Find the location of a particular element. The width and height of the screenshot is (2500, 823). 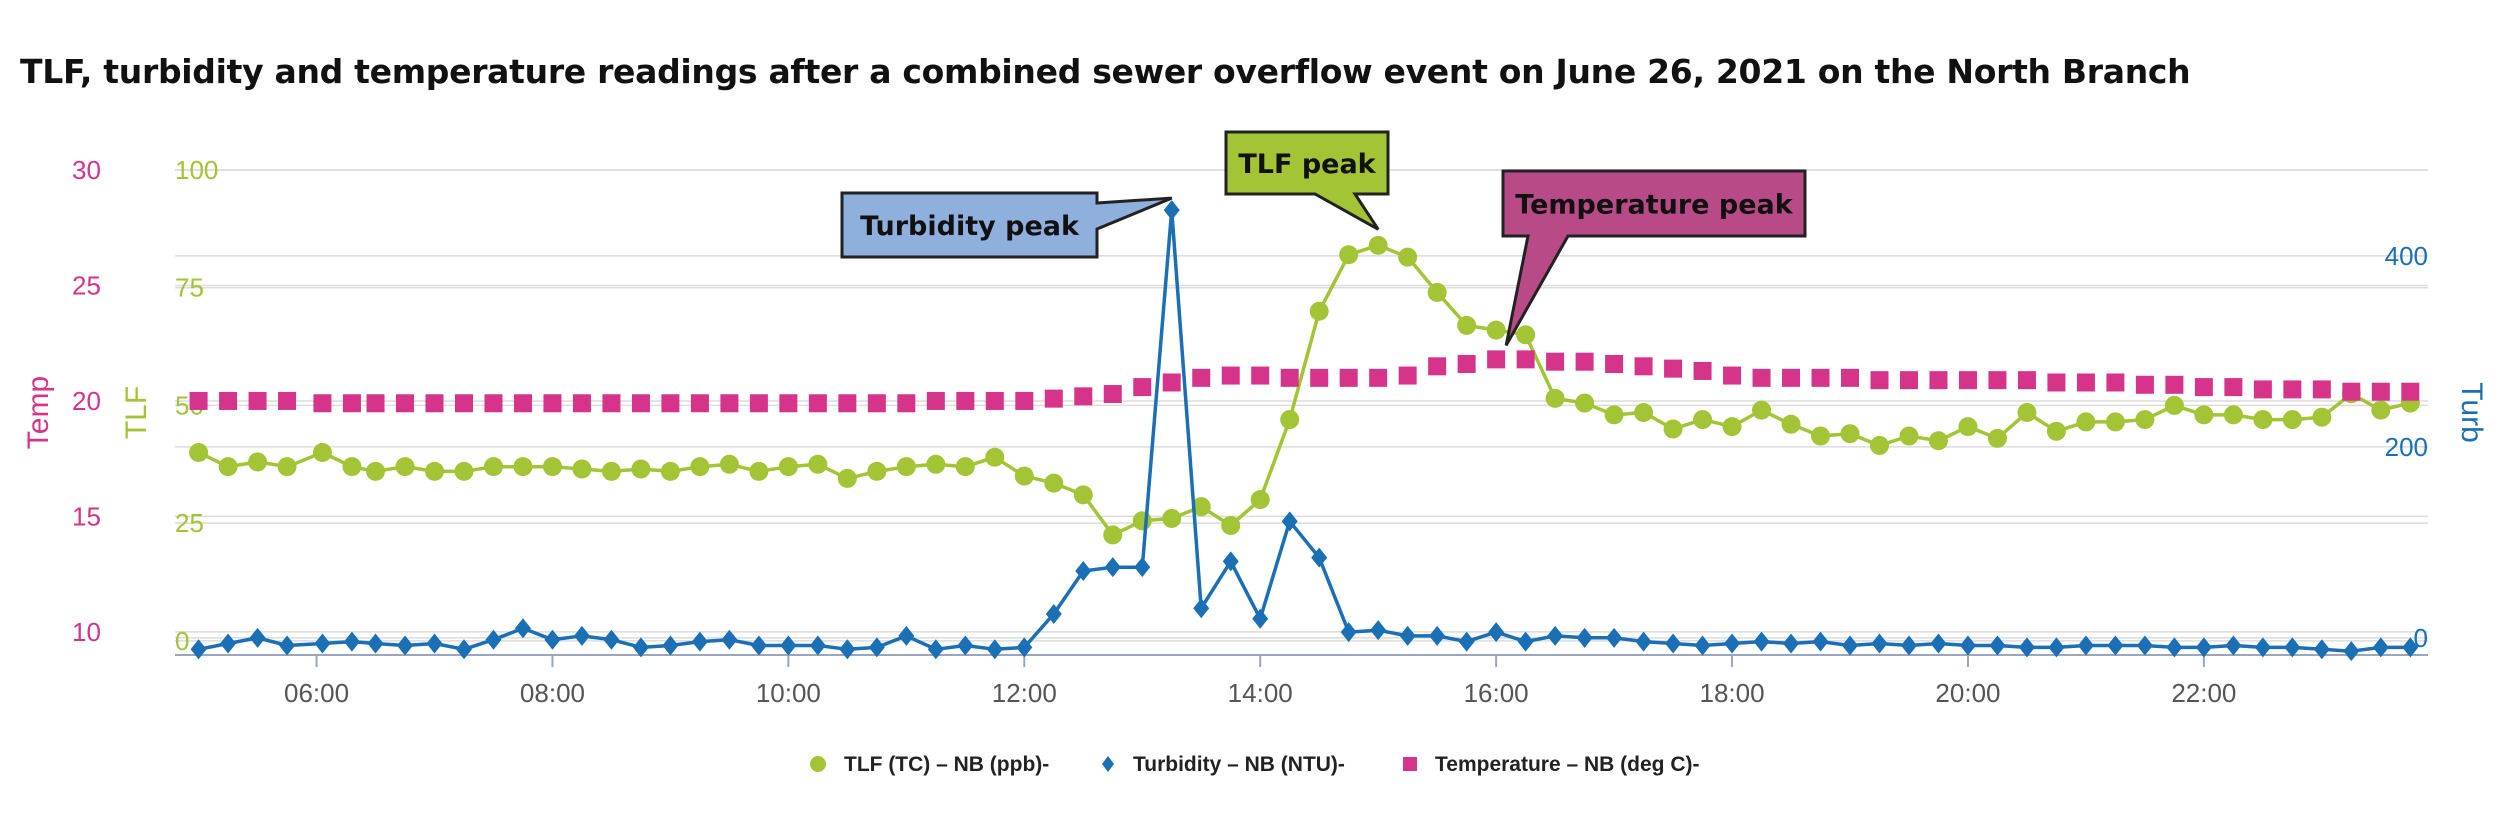

legend-item-tlf: TLF (TC) – NB (ppb)- is located at coordinates (929, 764).